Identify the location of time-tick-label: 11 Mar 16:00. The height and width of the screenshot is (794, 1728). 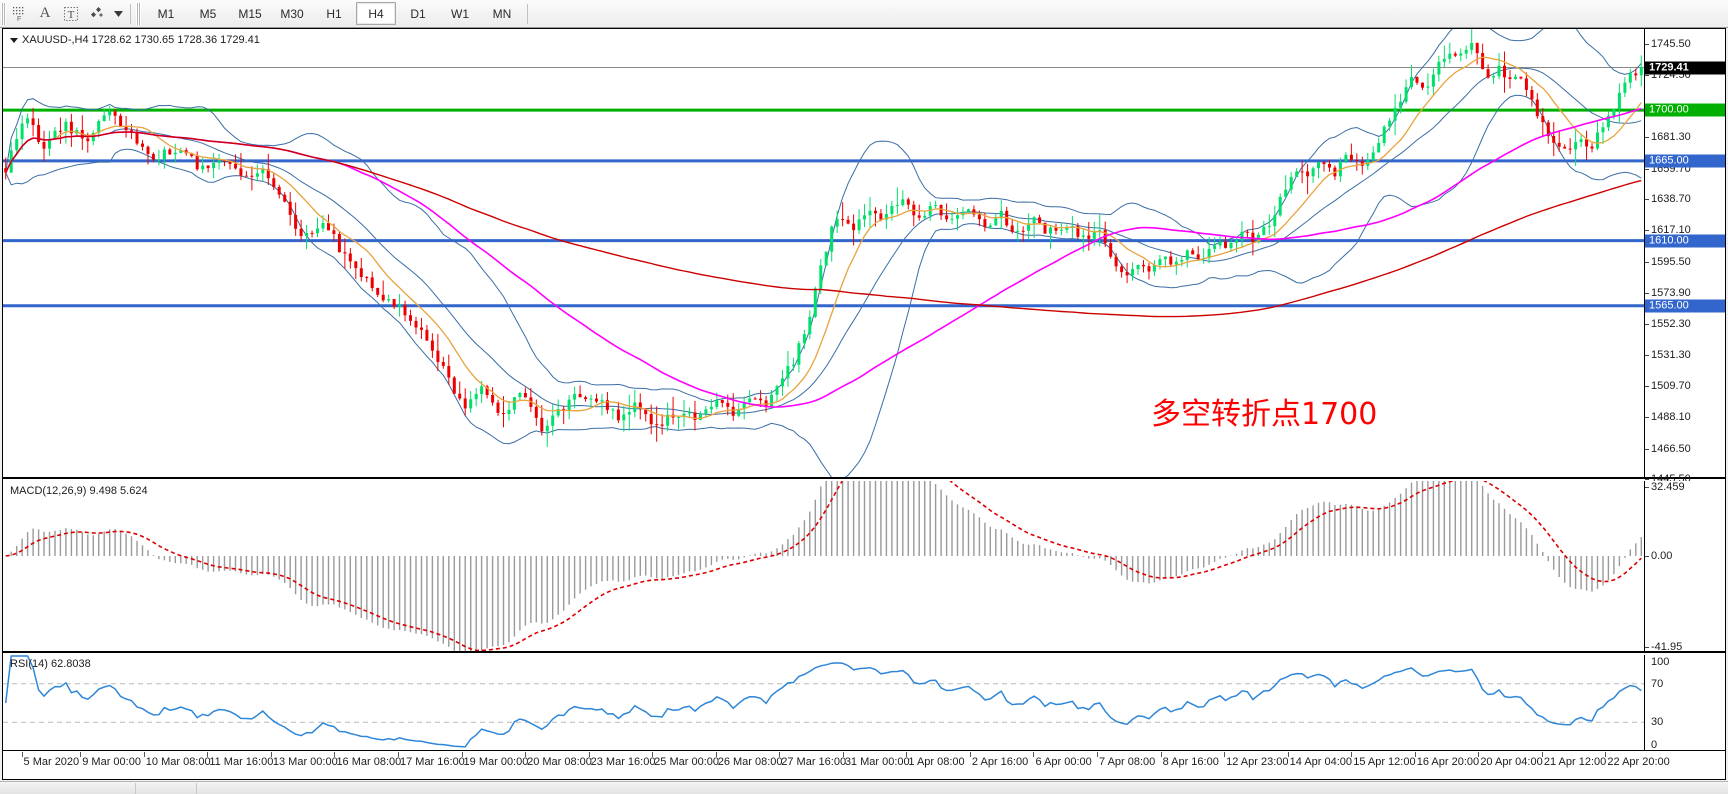
(241, 762).